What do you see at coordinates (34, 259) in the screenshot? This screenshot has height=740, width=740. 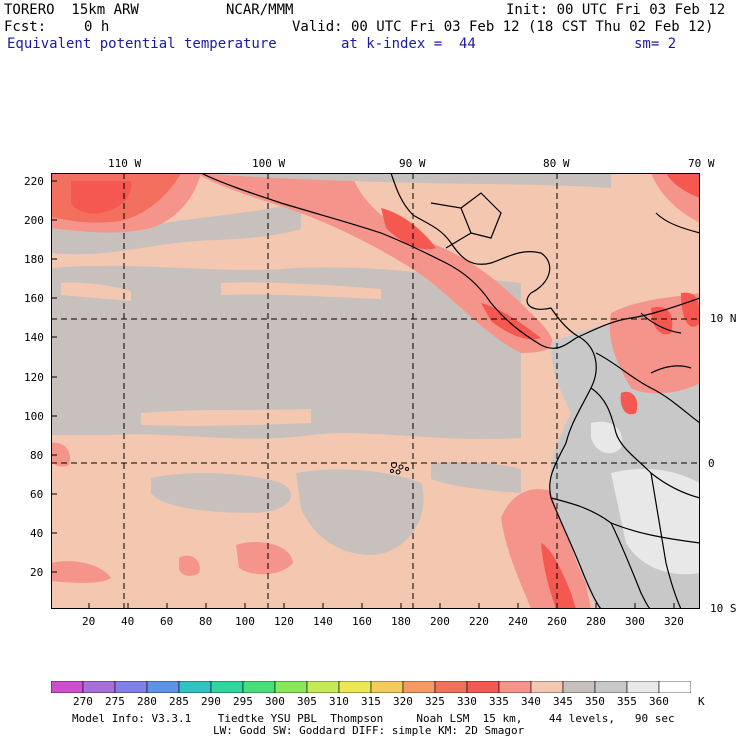 I see `y-tick-label: 180` at bounding box center [34, 259].